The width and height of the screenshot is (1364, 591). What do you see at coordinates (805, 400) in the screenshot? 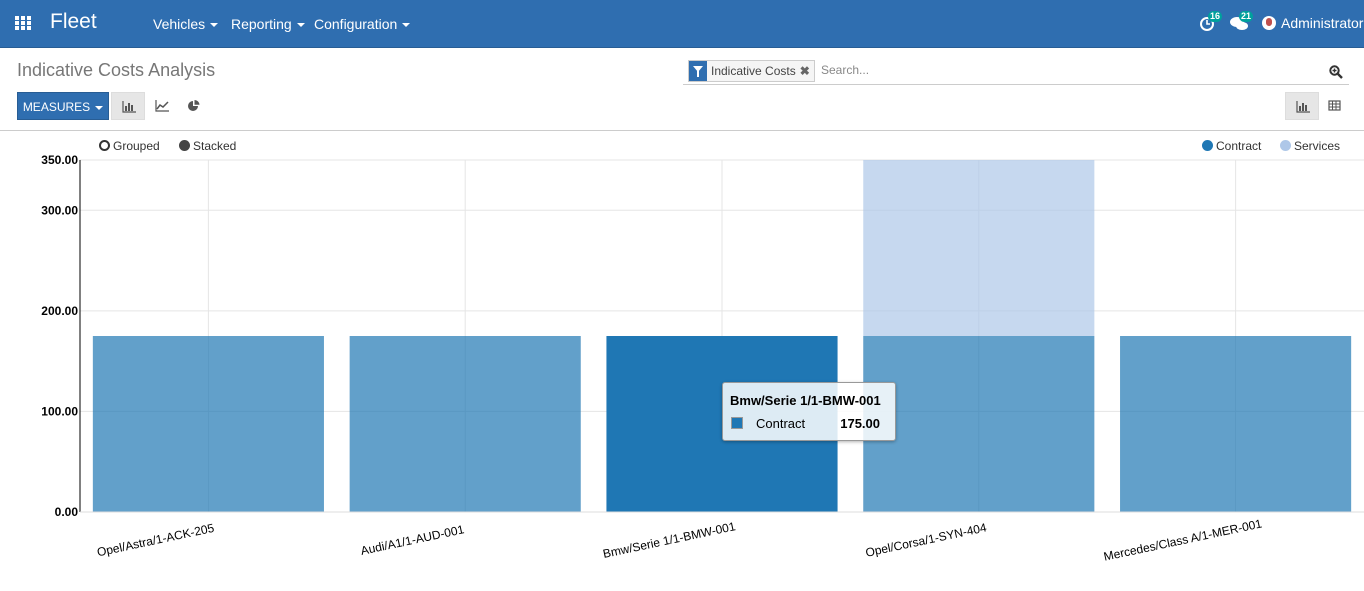
I see `tooltip-title: Bmw/Serie 1/1-BMW-001` at bounding box center [805, 400].